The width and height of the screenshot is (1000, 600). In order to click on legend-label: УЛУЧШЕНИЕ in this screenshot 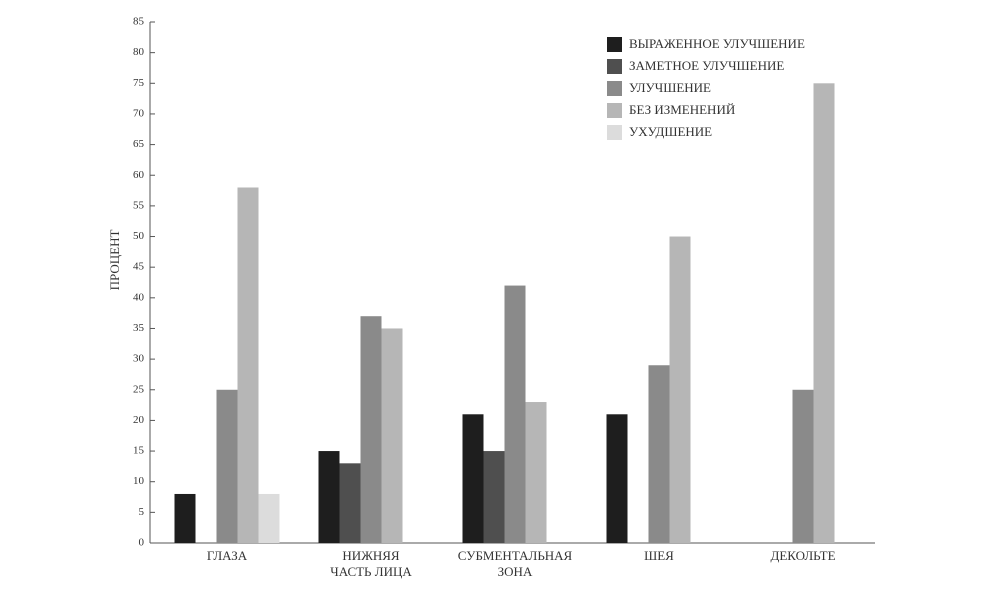, I will do `click(670, 87)`.